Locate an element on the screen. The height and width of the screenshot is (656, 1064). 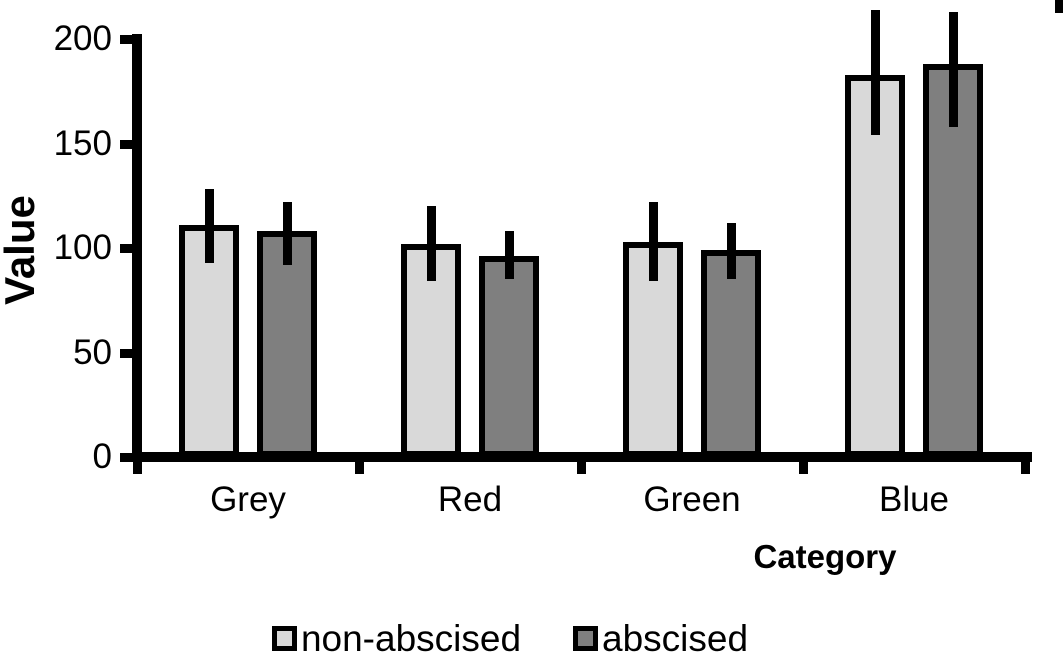
x-axis-line is located at coordinates (582, 457).